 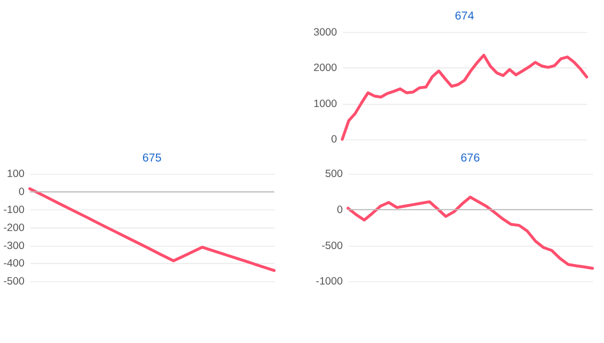 I want to click on chart-title: 674, so click(x=464, y=16).